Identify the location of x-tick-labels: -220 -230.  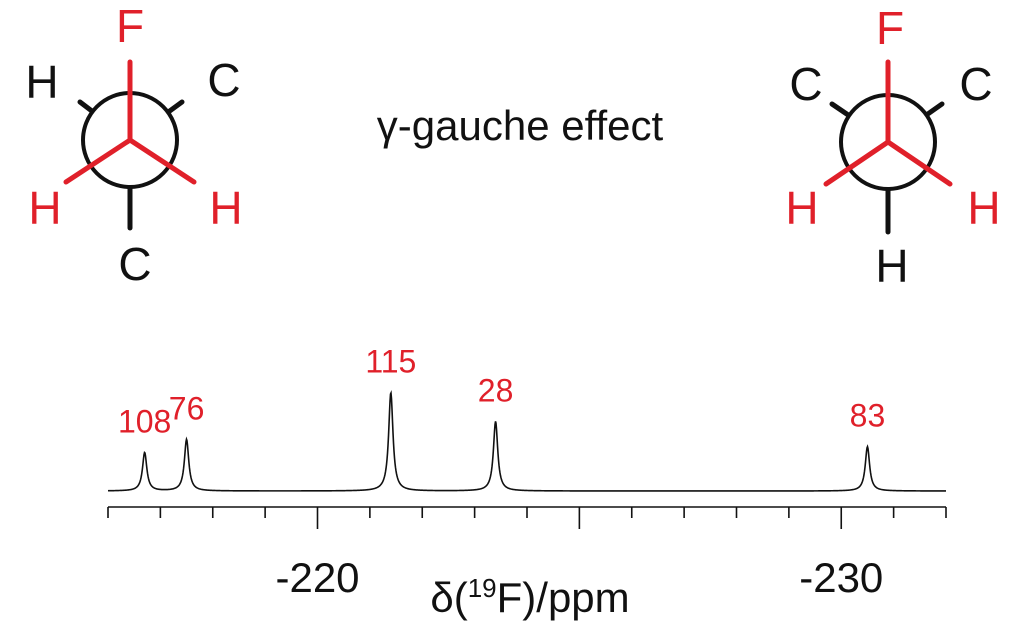
(579, 577).